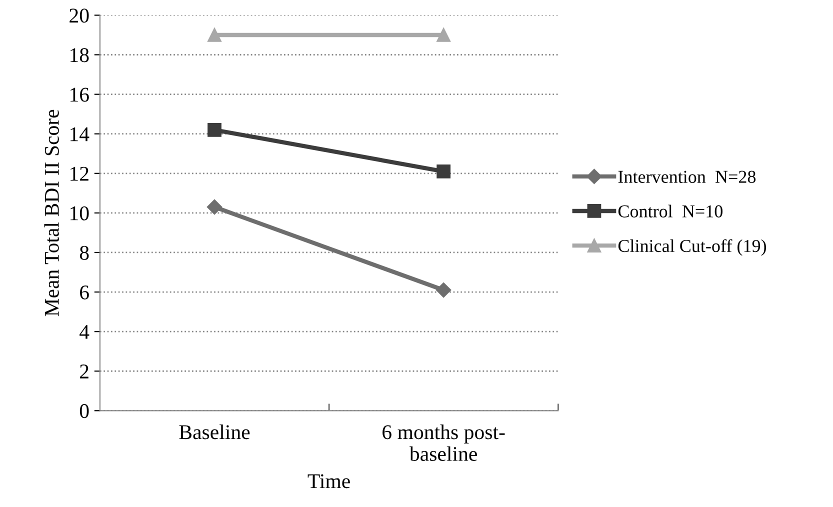 This screenshot has width=833, height=507. Describe the element at coordinates (80, 134) in the screenshot. I see `y-tick-label: 14` at that location.